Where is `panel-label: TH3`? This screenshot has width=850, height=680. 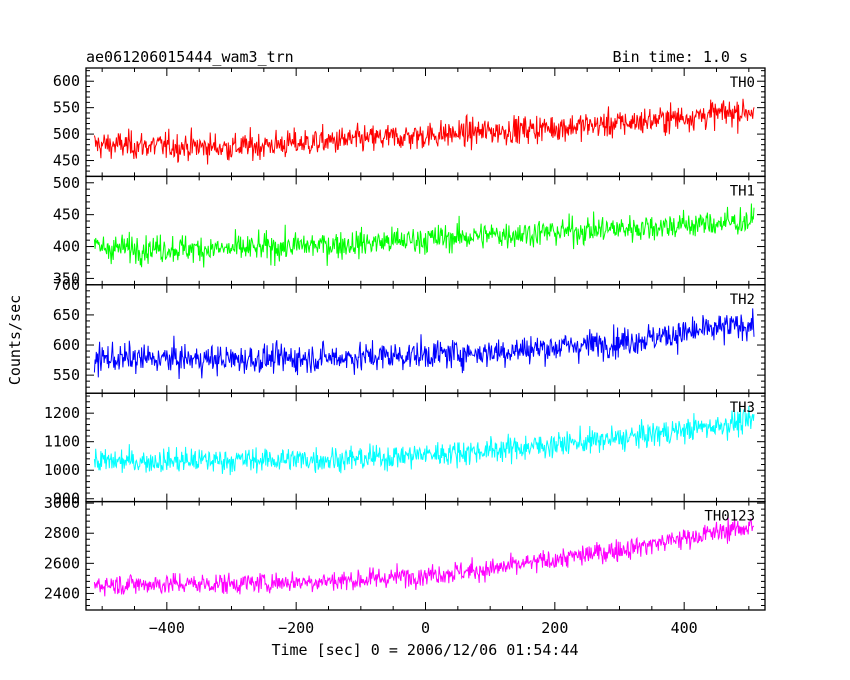 panel-label: TH3 is located at coordinates (742, 408).